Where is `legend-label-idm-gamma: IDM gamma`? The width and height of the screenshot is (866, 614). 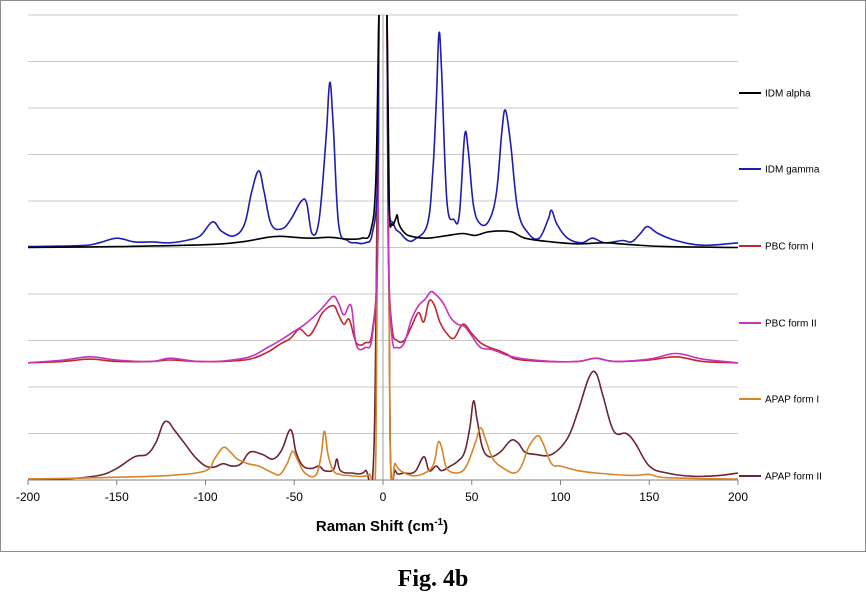
legend-label-idm-gamma: IDM gamma is located at coordinates (792, 170).